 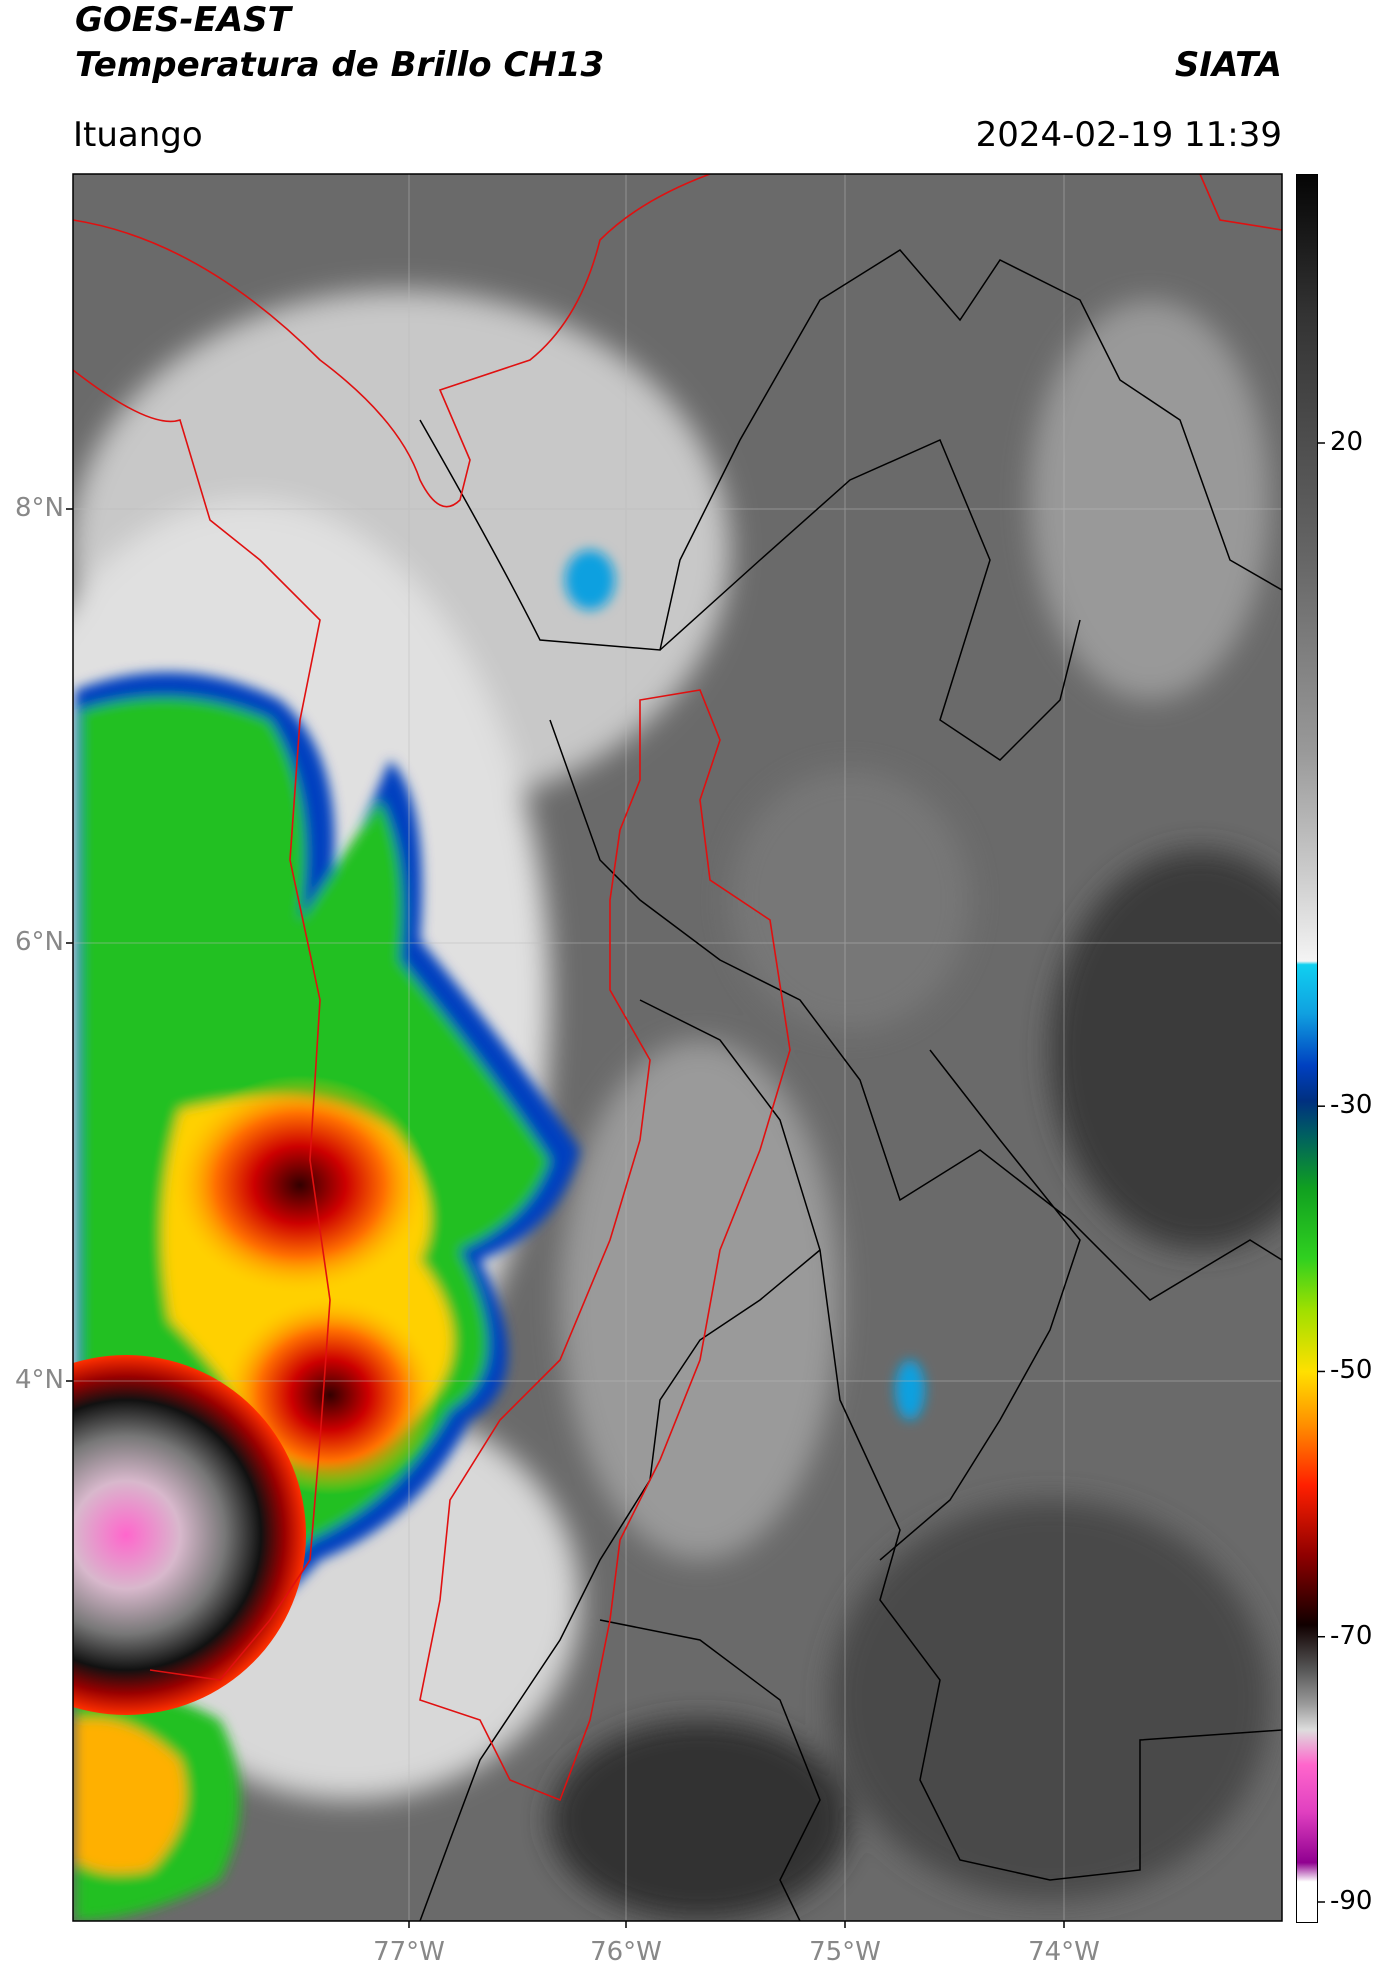 What do you see at coordinates (845, 1952) in the screenshot?
I see `lon-label: 75°W` at bounding box center [845, 1952].